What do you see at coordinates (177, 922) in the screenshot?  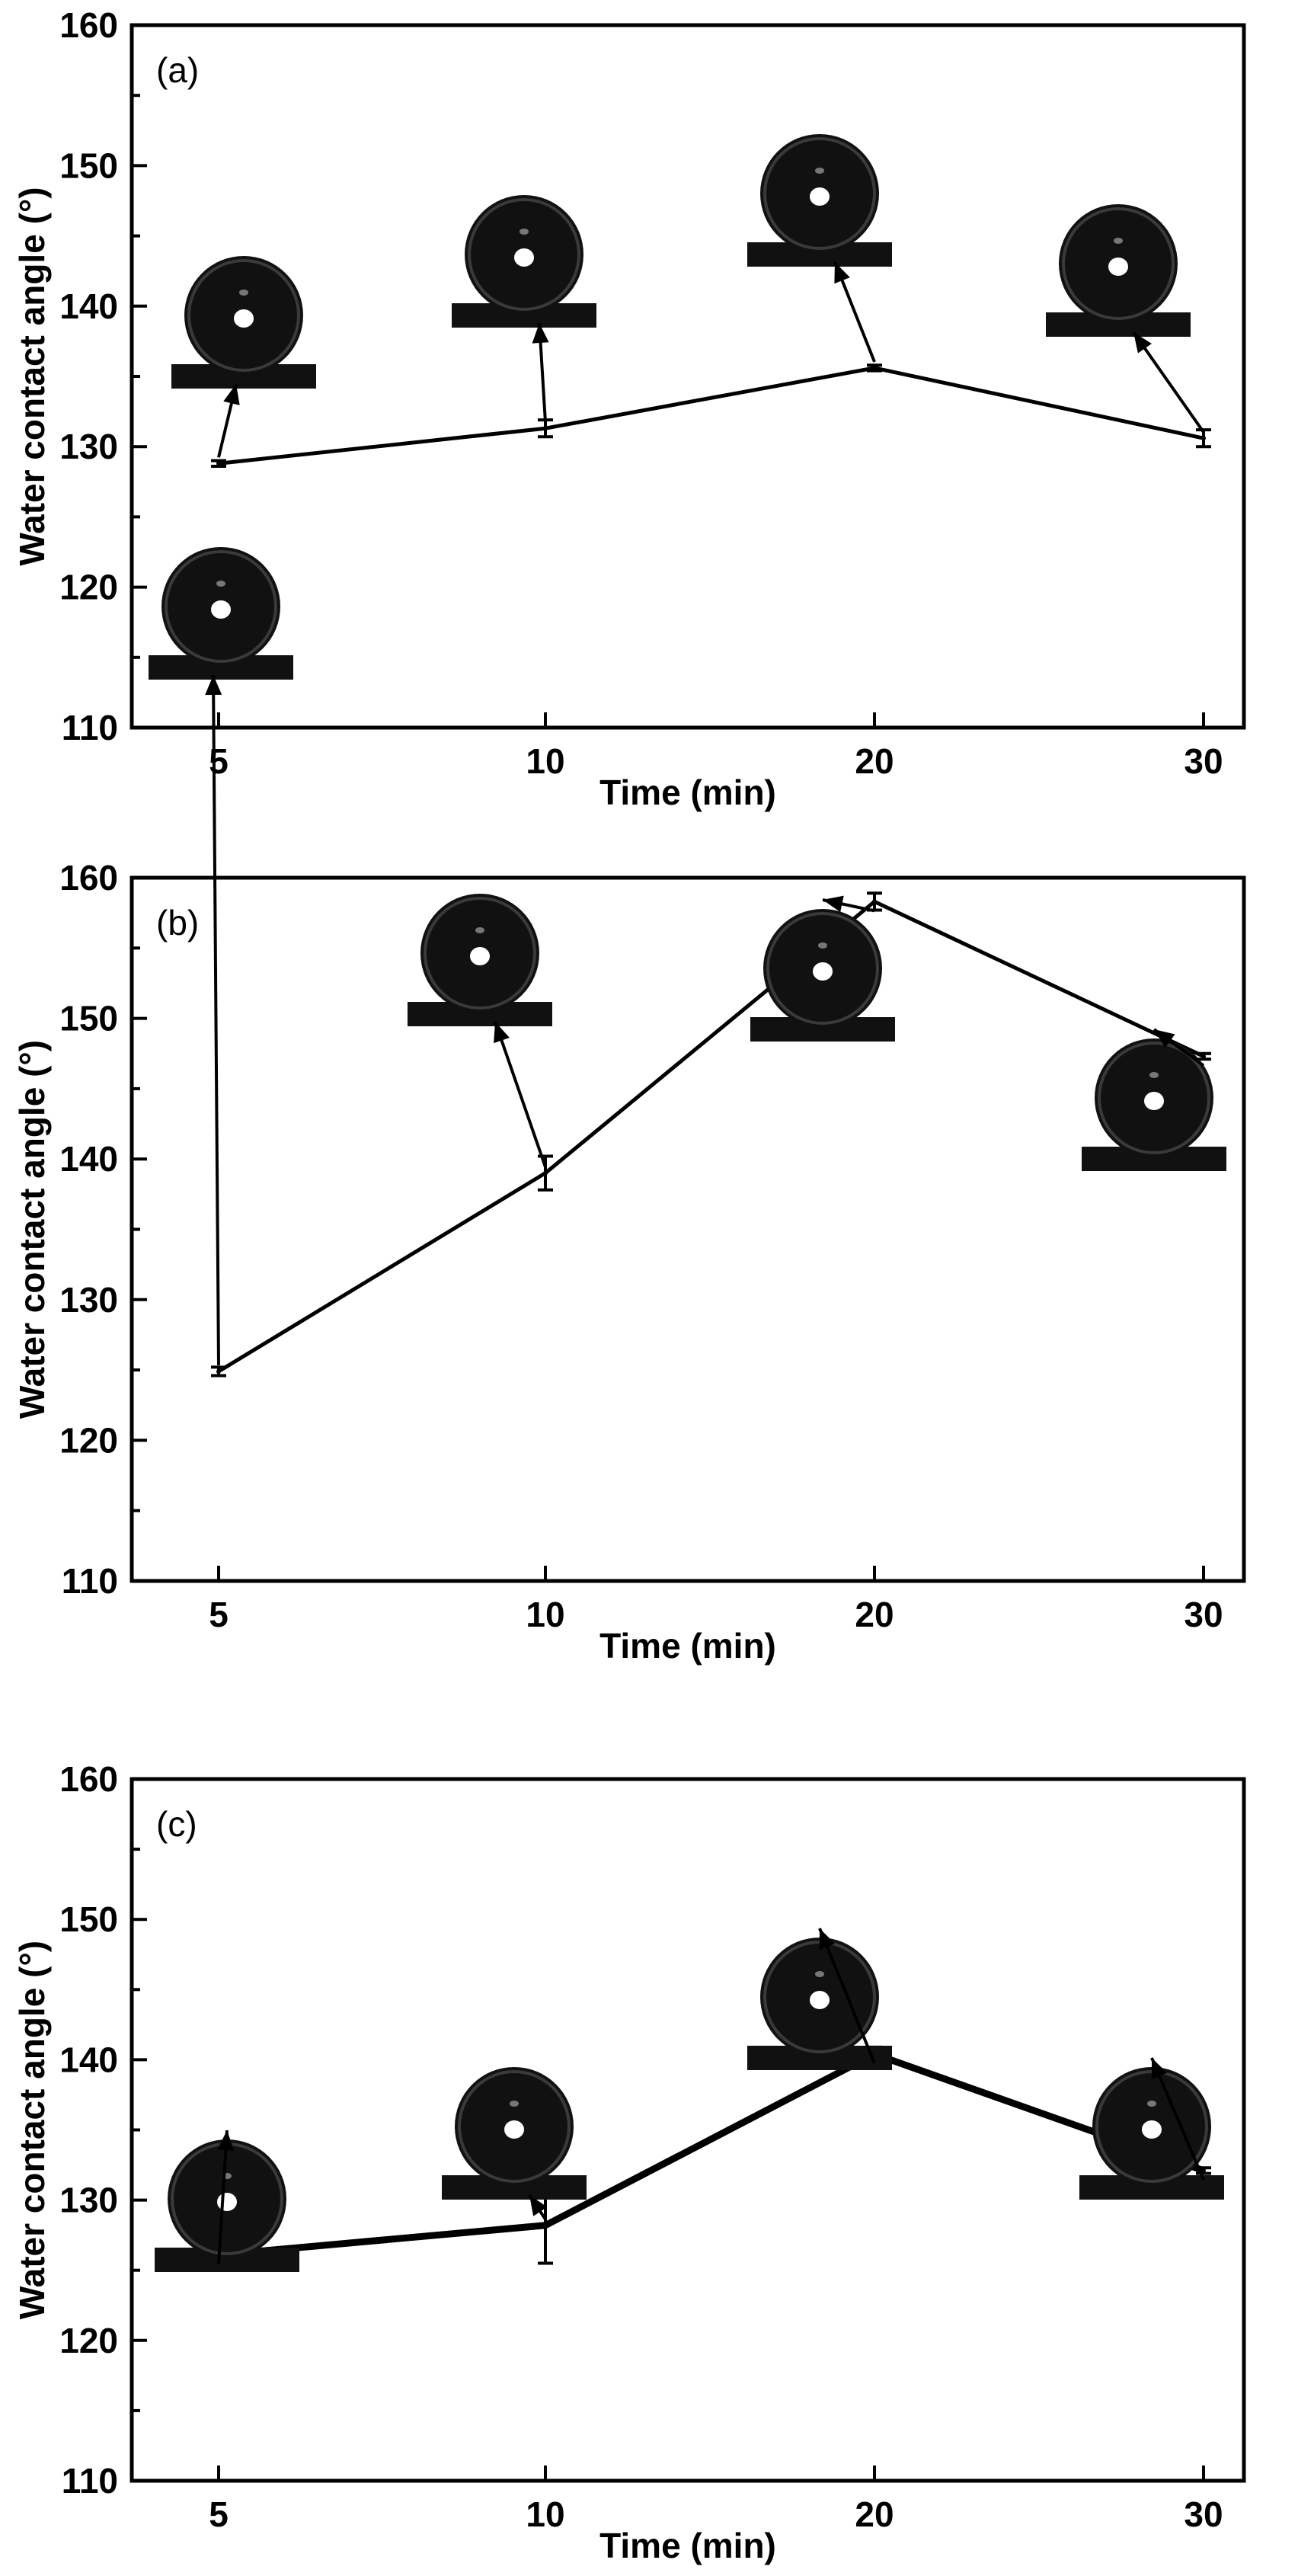 I see `panel-label: (b)` at bounding box center [177, 922].